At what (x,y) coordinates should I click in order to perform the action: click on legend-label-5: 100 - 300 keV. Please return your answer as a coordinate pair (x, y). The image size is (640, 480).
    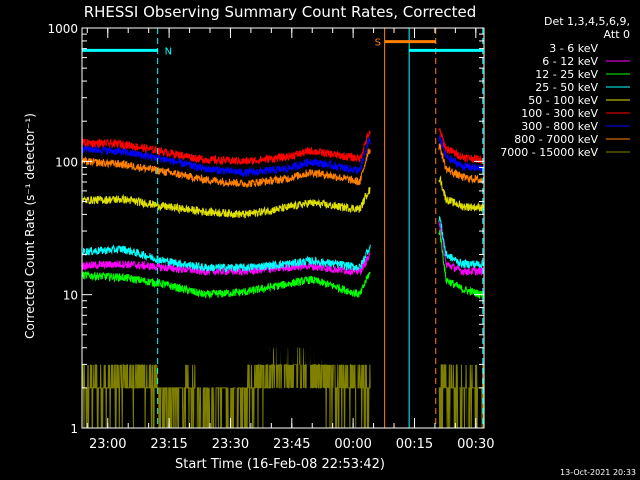
    Looking at the image, I should click on (559, 113).